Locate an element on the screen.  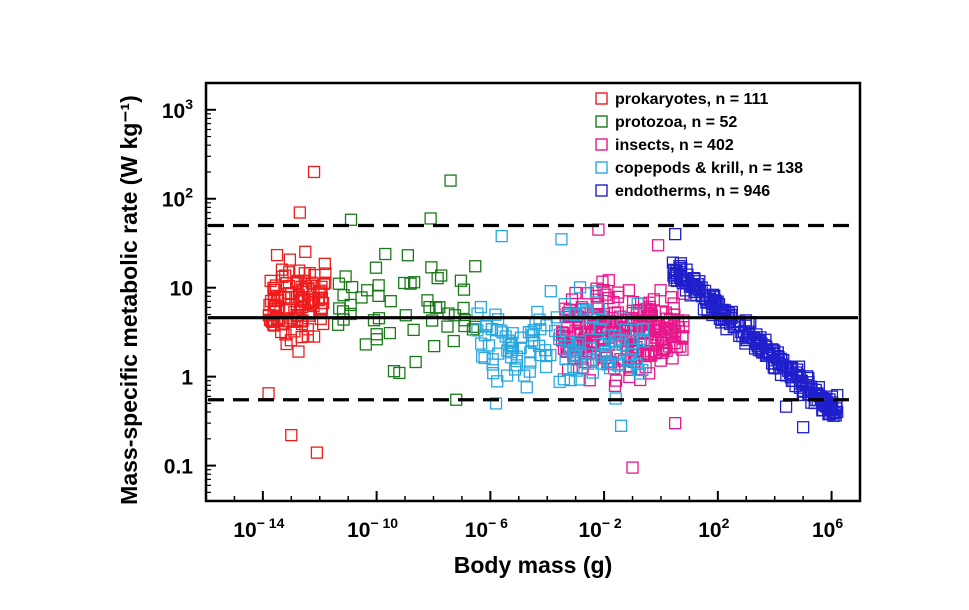
x-tick-label: 106 is located at coordinates (827, 528).